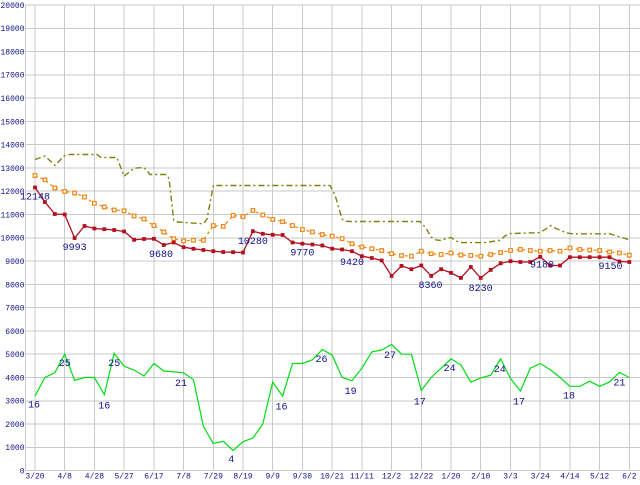  I want to click on svg-text: 1/20, so click(450, 477).